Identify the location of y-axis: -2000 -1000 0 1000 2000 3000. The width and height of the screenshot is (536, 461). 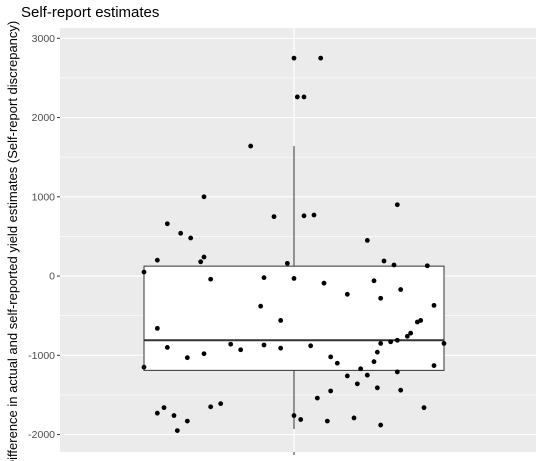
(44, 237).